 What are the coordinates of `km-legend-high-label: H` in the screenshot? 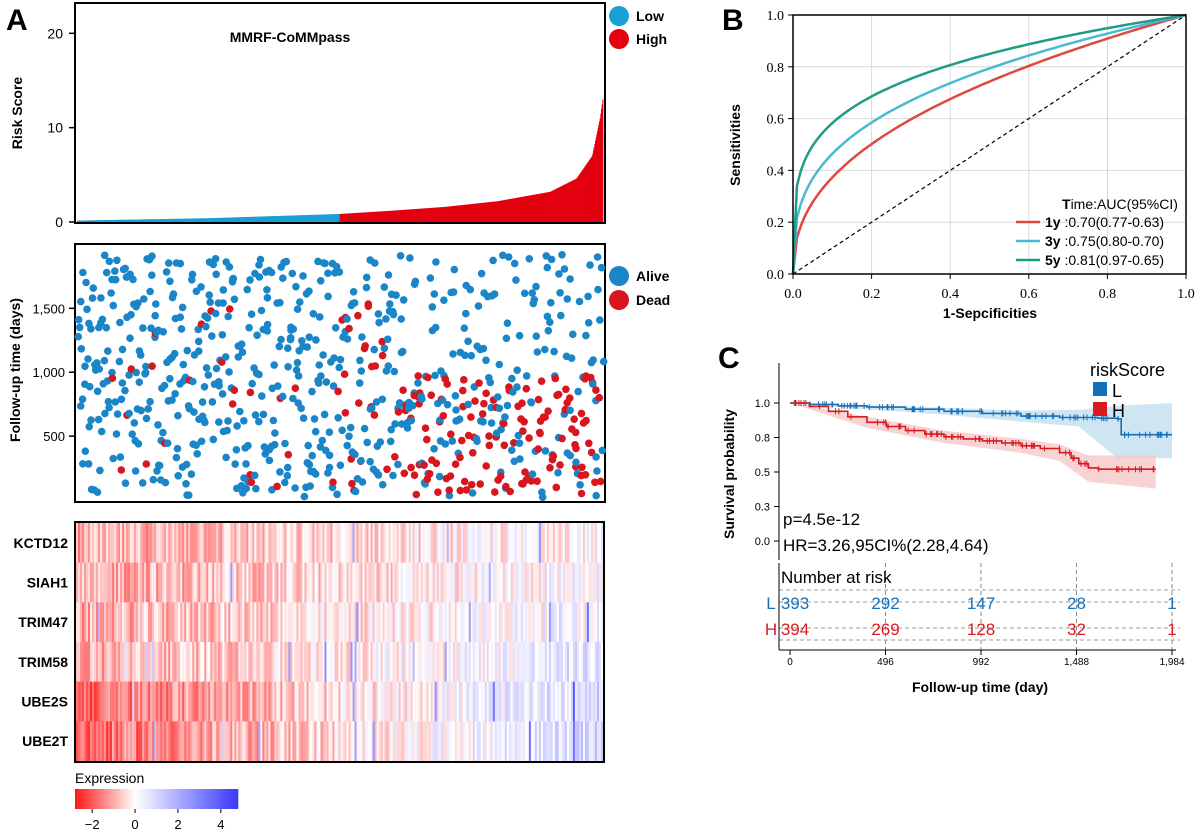 It's located at (1118, 411).